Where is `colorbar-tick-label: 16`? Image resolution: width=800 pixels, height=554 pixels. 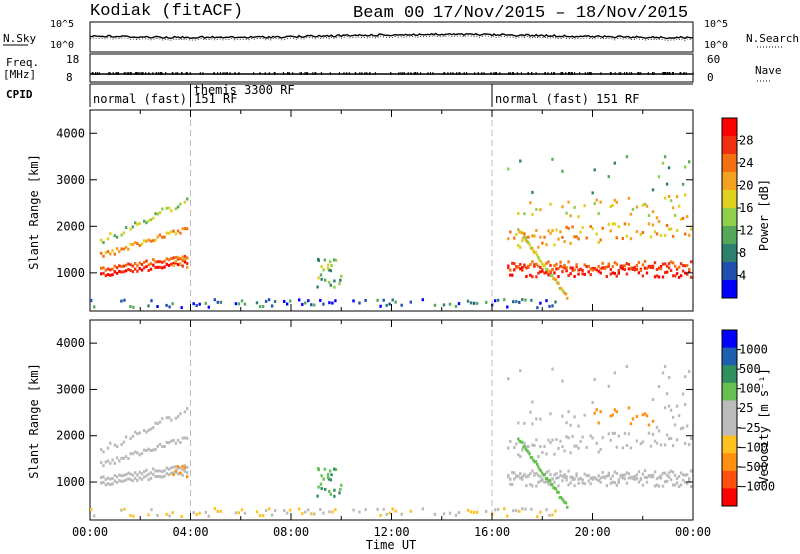 colorbar-tick-label: 16 is located at coordinates (746, 208).